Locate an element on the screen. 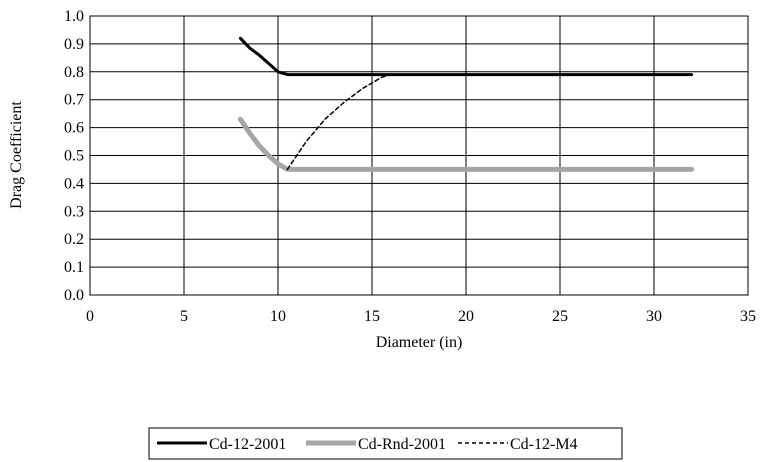  y-tick-label: 0.3 is located at coordinates (74, 211).